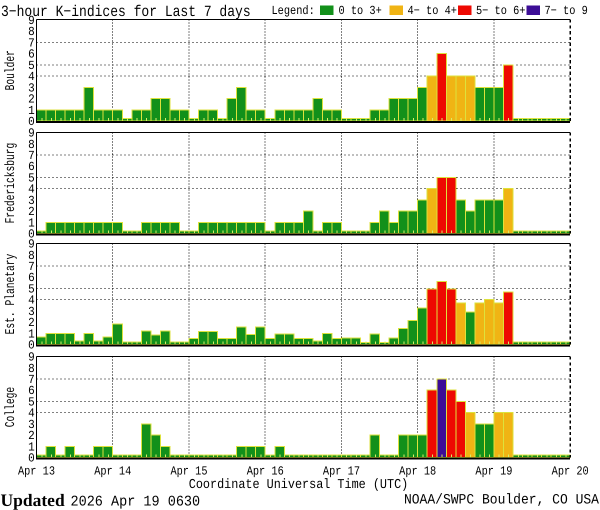  I want to click on svg-text: 5− to 6+, so click(500, 11).